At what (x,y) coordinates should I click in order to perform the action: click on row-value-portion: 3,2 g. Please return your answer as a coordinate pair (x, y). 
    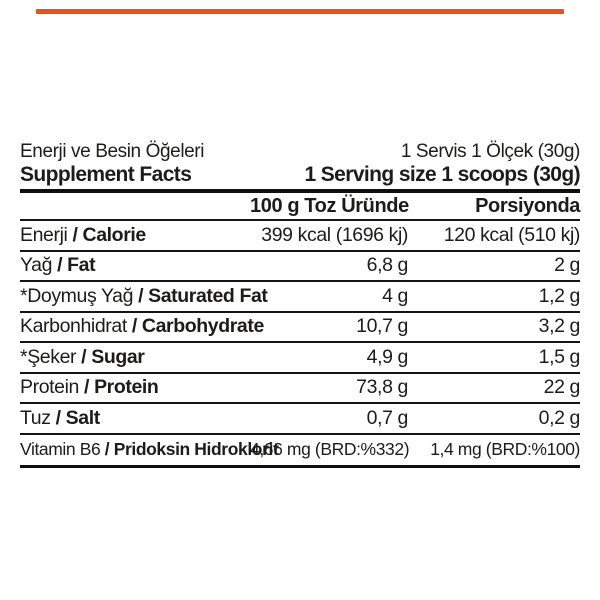
    Looking at the image, I should click on (559, 326).